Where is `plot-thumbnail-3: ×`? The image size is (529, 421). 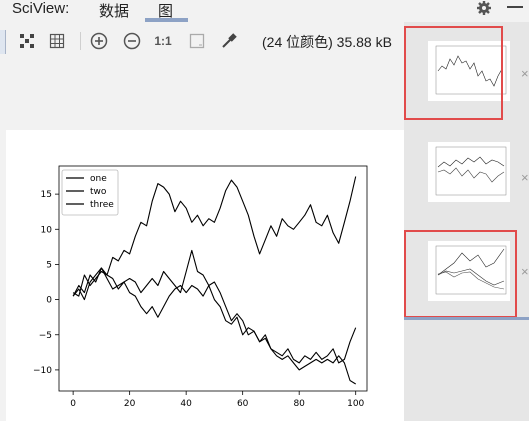 plot-thumbnail-3: × is located at coordinates (466, 275).